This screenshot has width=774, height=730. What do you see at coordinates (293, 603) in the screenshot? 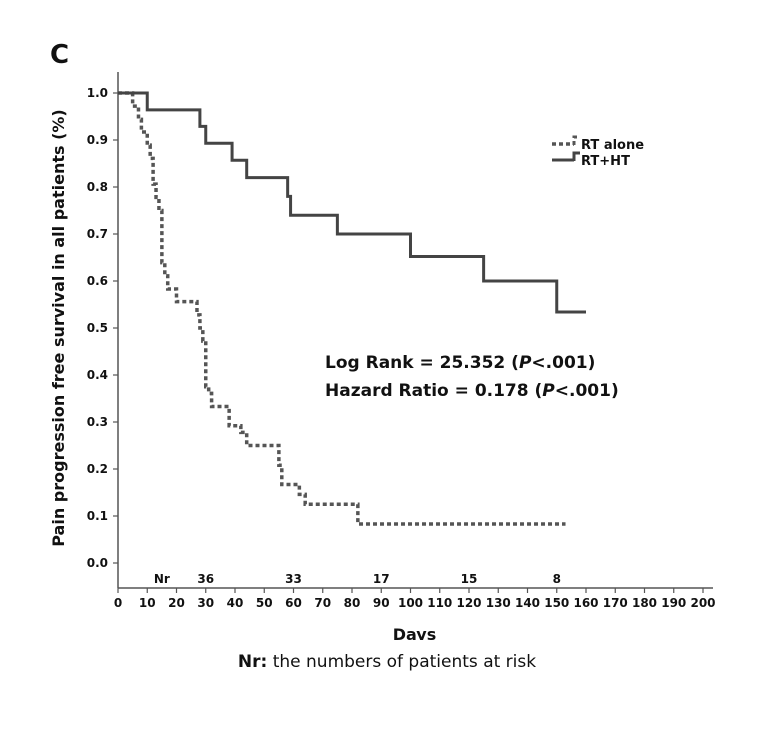
I see `x-tick-label: 60` at bounding box center [293, 603].